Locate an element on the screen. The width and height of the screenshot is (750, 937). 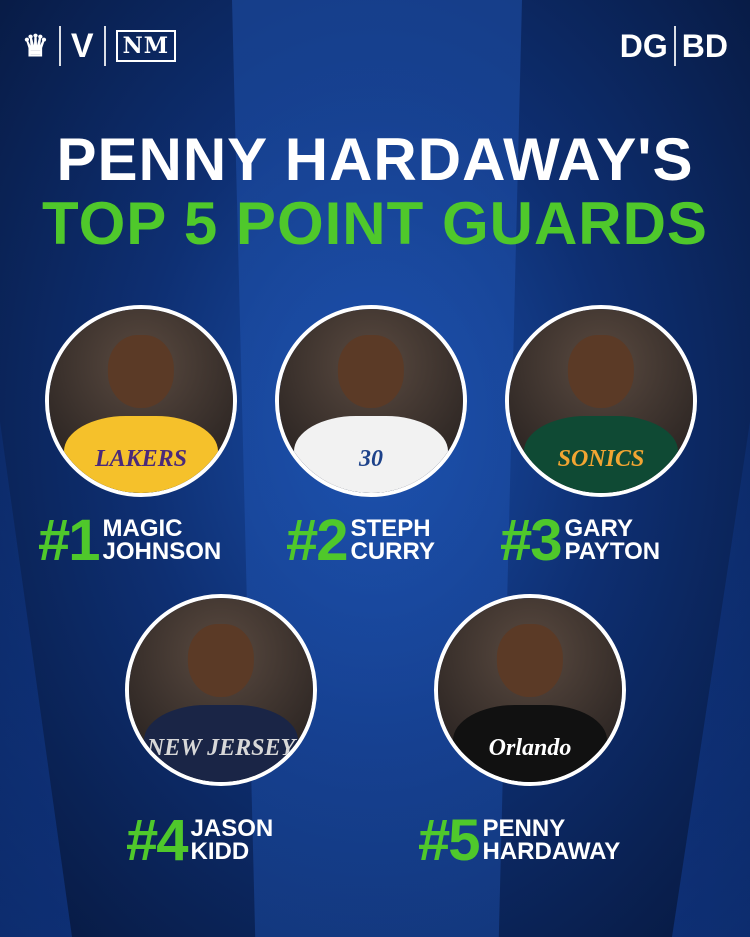
first-name: STEPH is located at coordinates (390, 529).